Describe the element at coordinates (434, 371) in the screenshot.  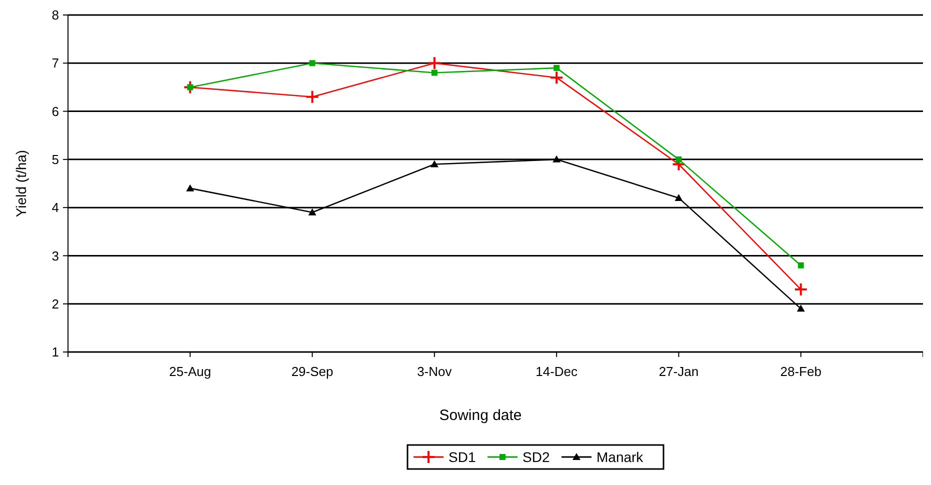
I see `x-tick-label: 3-Nov` at that location.